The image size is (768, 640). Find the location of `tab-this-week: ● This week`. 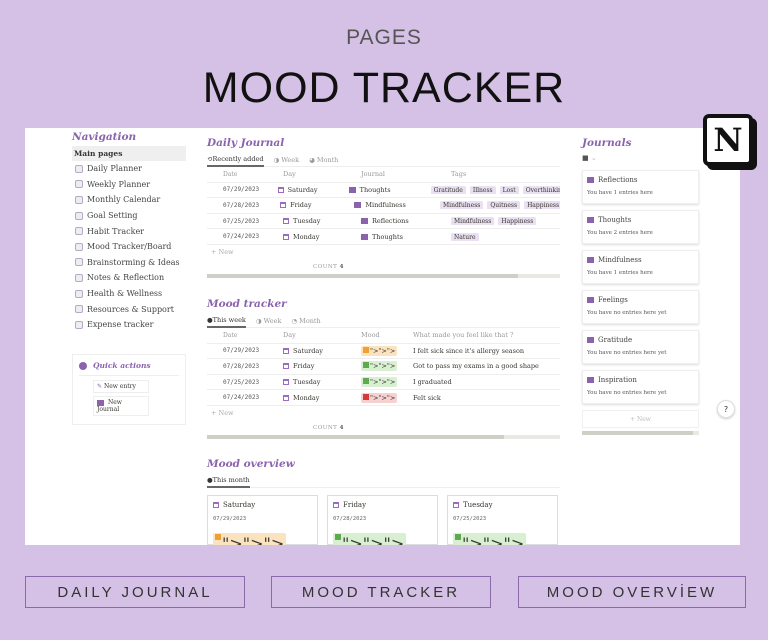

tab-this-week: ● This week is located at coordinates (226, 321).